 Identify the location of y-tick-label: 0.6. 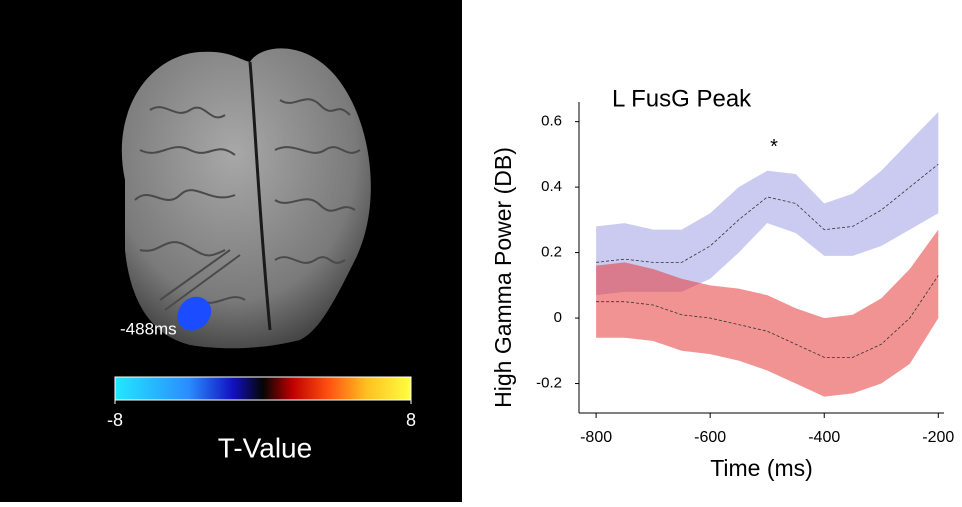
(551, 121).